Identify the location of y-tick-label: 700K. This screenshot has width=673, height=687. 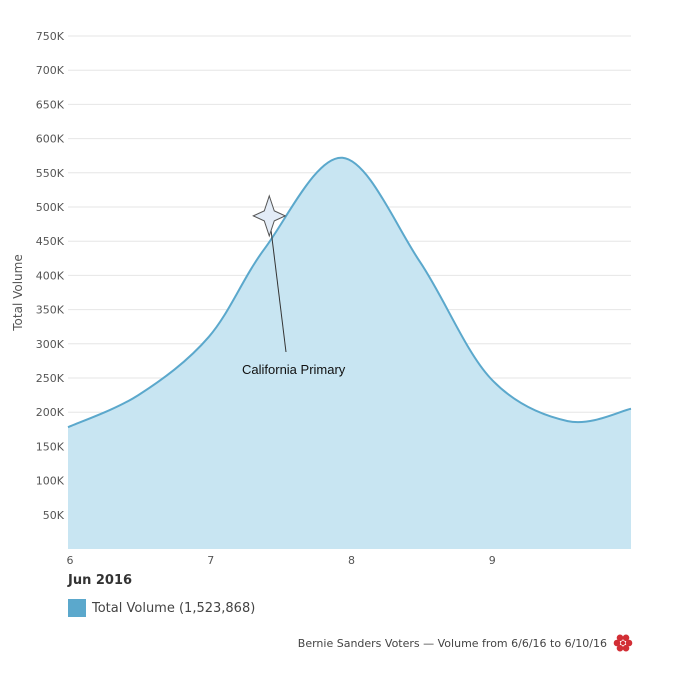
(50, 70).